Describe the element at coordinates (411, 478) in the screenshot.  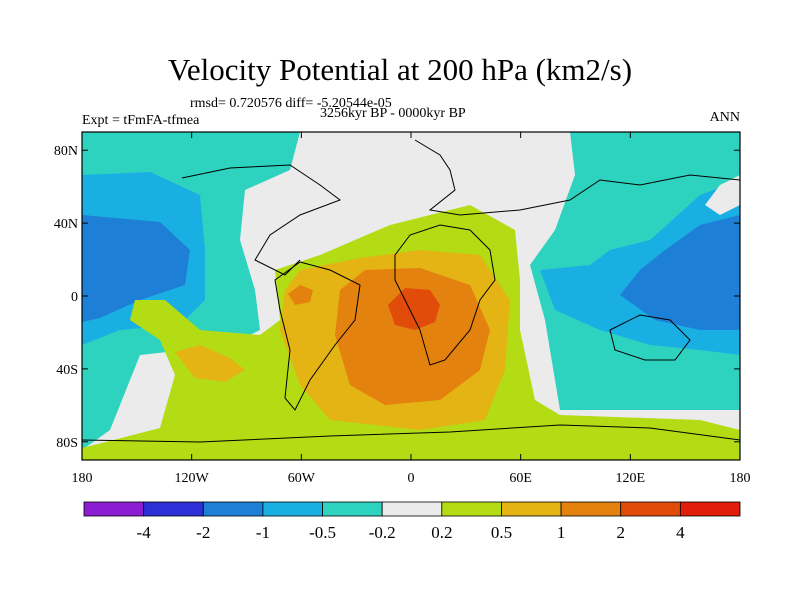
I see `lon-tick-label: 0` at that location.